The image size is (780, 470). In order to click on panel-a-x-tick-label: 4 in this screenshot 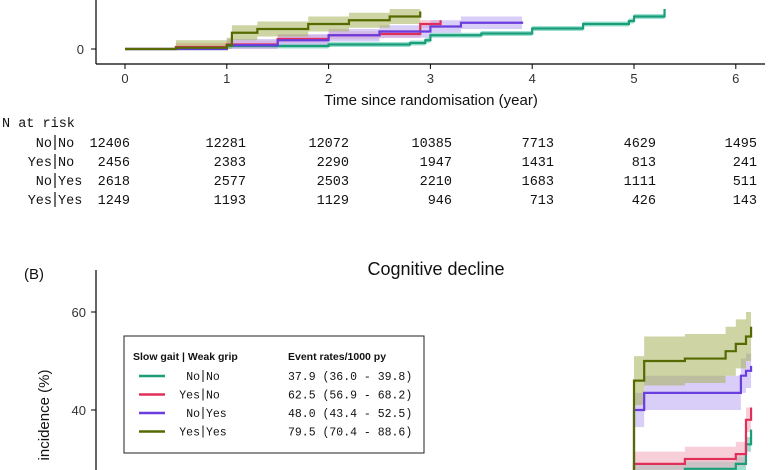, I will do `click(532, 78)`.